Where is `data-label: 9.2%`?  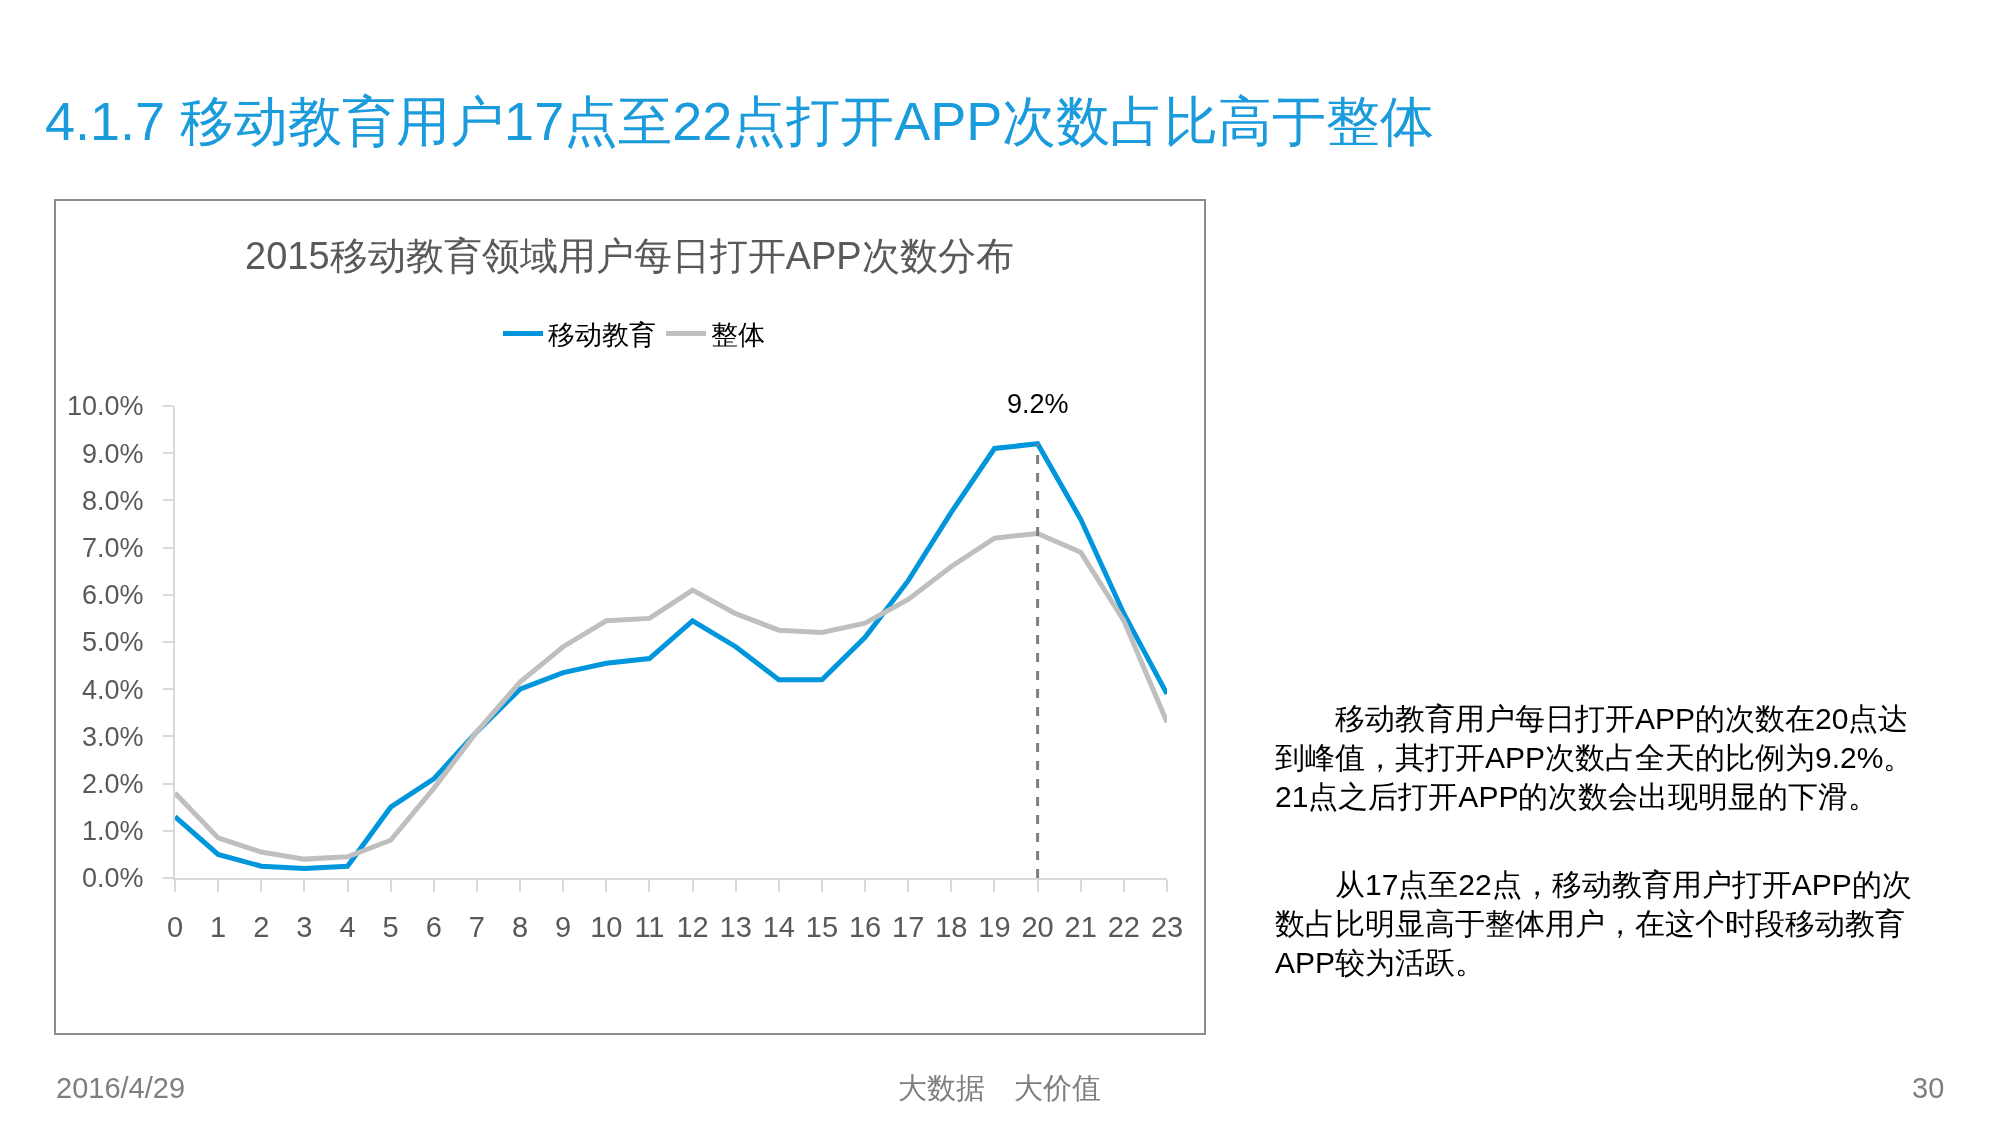
data-label: 9.2% is located at coordinates (1038, 404).